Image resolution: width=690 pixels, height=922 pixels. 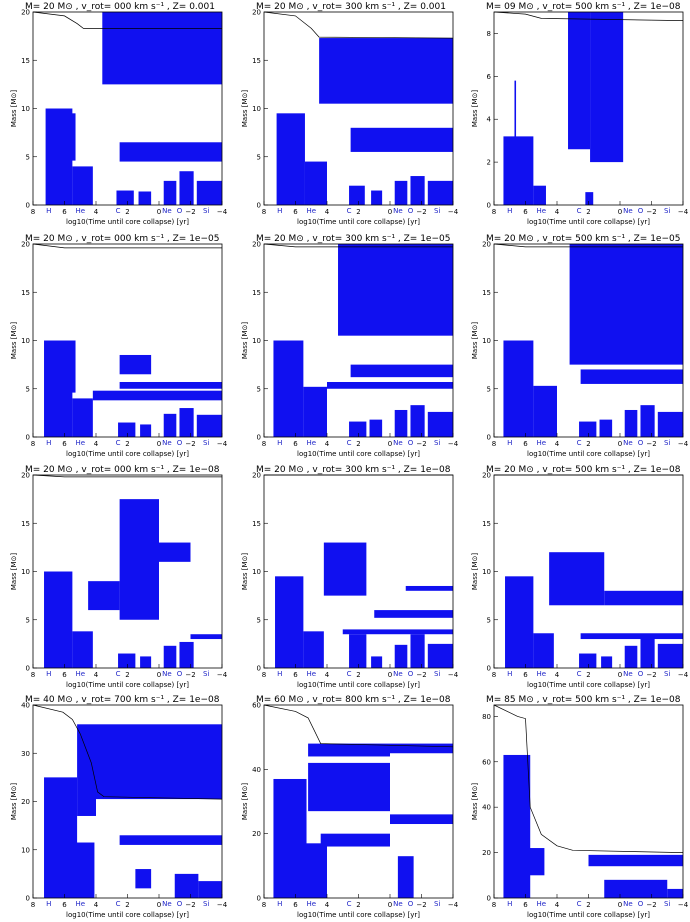 I want to click on x-tick-label: −2, so click(x=190, y=444).